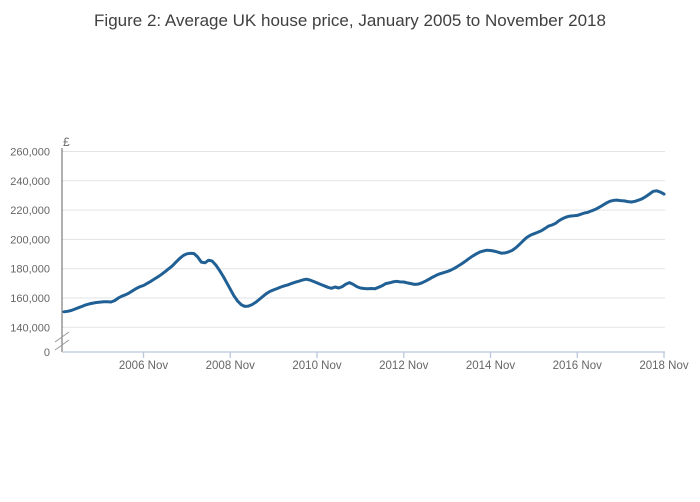 This screenshot has height=502, width=700. Describe the element at coordinates (30, 328) in the screenshot. I see `y-tick-label: 140,000` at that location.